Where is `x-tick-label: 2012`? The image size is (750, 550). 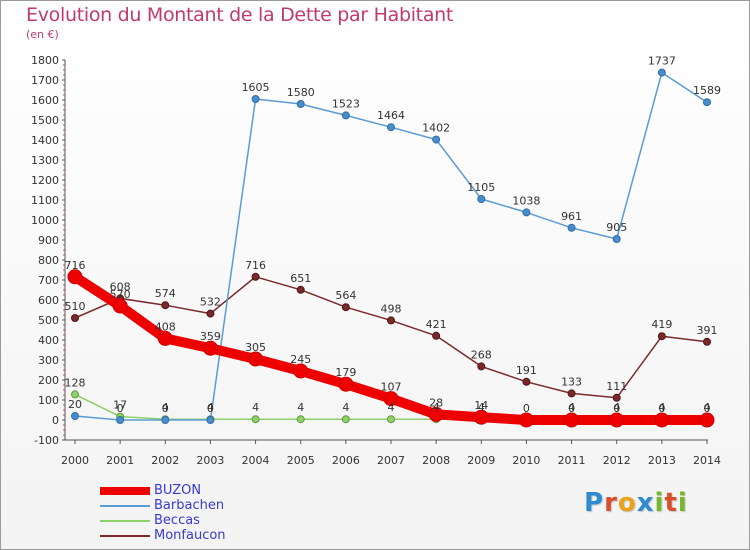
x-tick-label: 2012 is located at coordinates (617, 460).